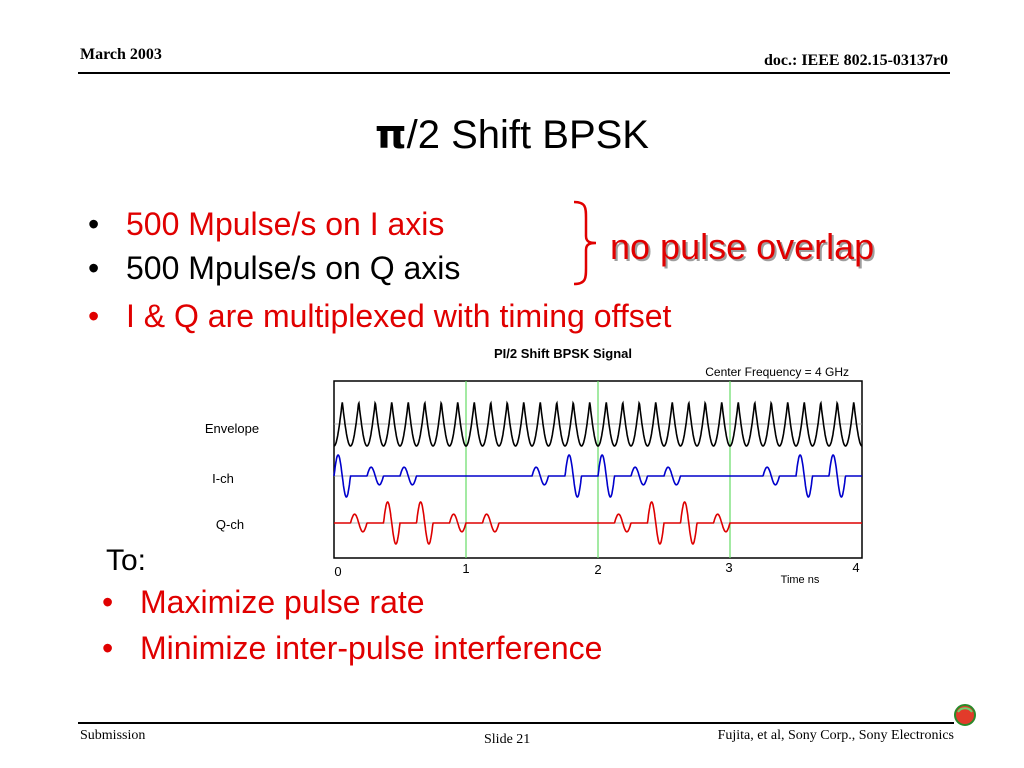 The height and width of the screenshot is (768, 1024). I want to click on x-tick-4: 4, so click(855, 567).